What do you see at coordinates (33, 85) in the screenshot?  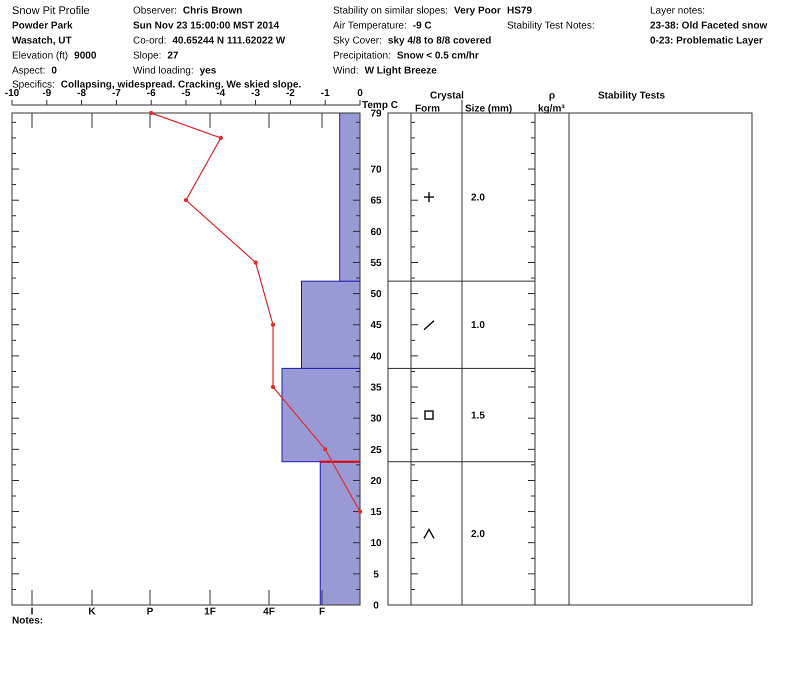 I see `text: Specifics:` at bounding box center [33, 85].